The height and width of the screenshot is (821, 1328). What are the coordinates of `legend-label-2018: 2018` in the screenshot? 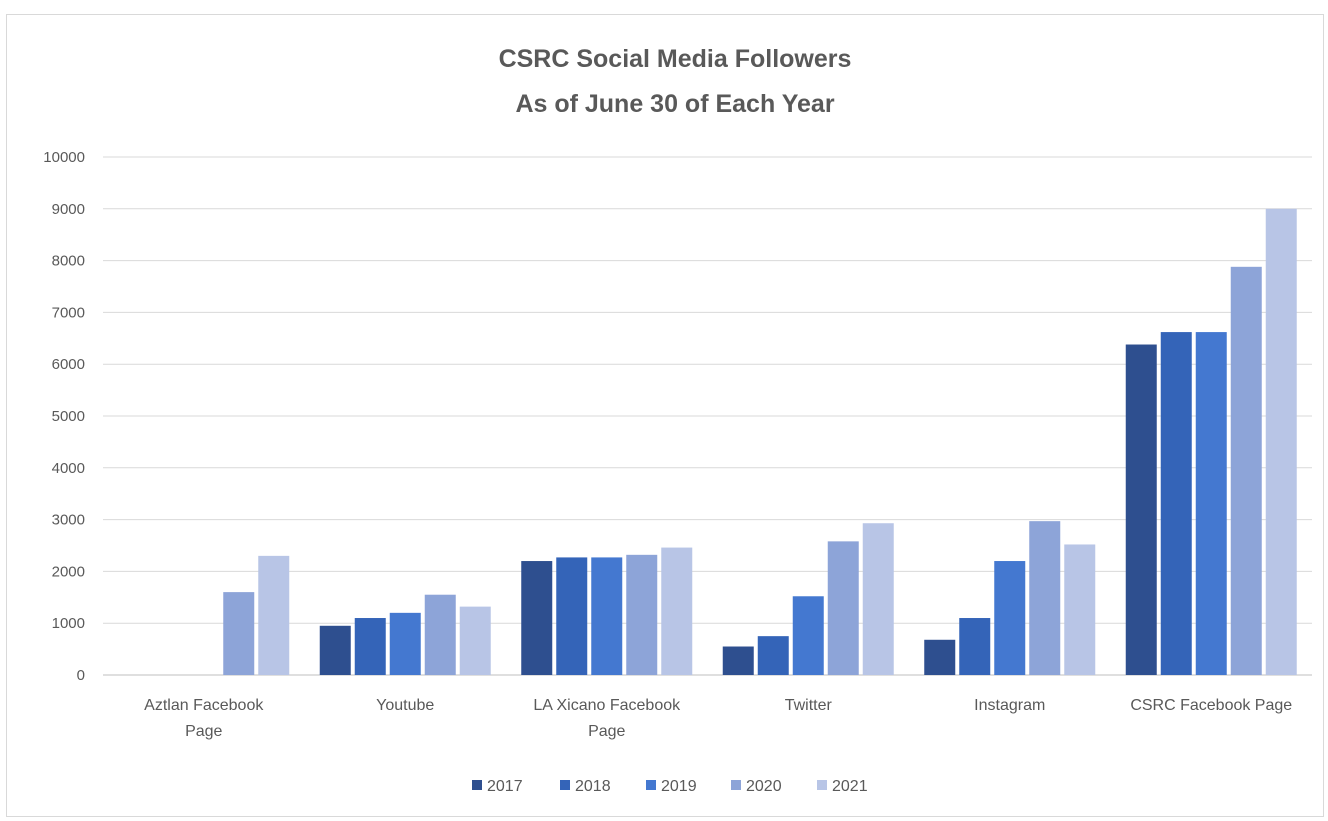 It's located at (593, 786).